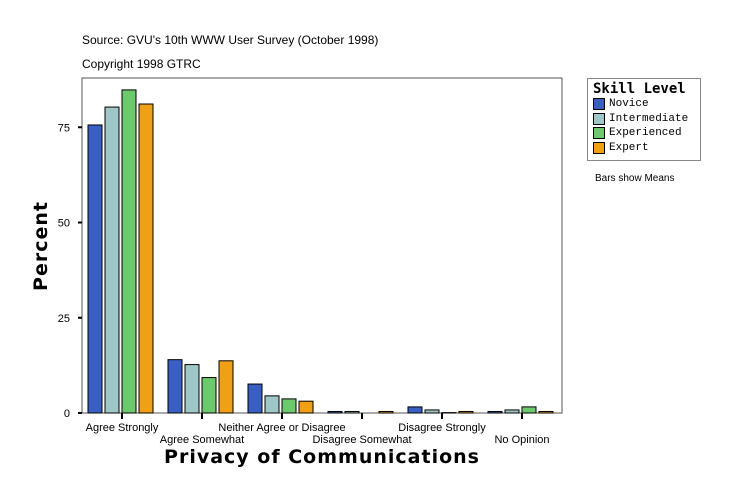 The height and width of the screenshot is (502, 733). Describe the element at coordinates (629, 147) in the screenshot. I see `legend-label: Expert` at that location.